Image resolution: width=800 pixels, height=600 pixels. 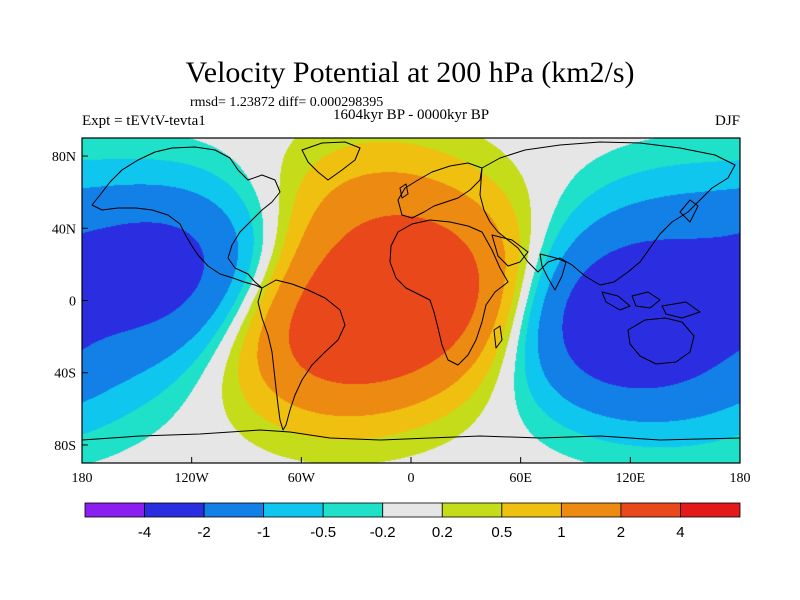 I want to click on rmsd-stats: rmsd= 1.23872 diff= 0.000298395, so click(x=286, y=102).